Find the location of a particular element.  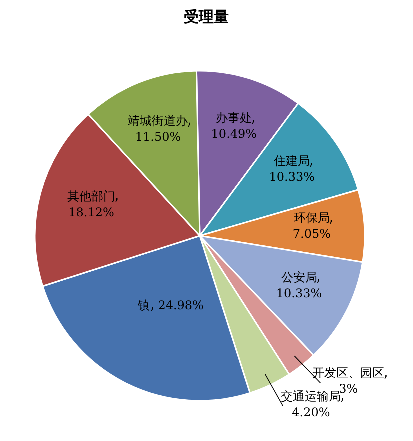

slice-label: 公安局 is located at coordinates (299, 277).